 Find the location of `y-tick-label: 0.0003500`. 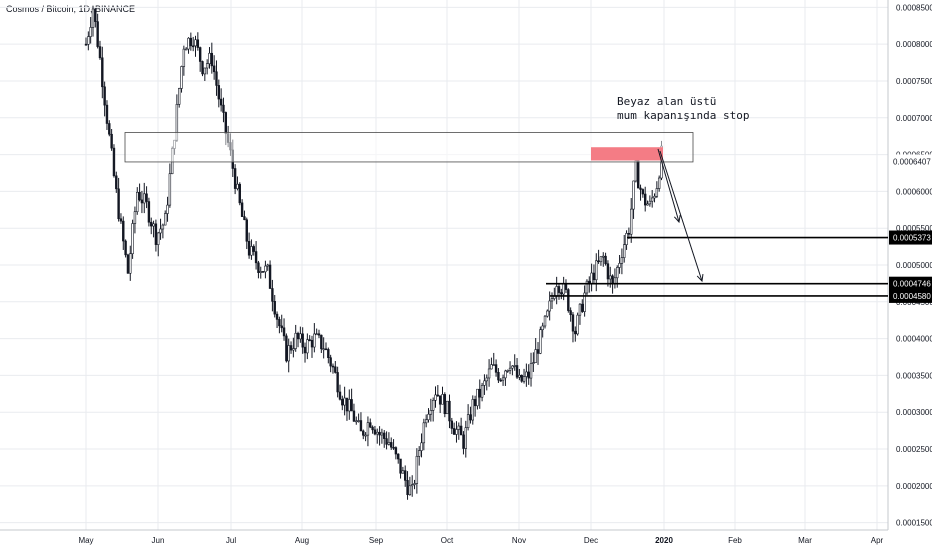

y-tick-label: 0.0003500 is located at coordinates (914, 375).